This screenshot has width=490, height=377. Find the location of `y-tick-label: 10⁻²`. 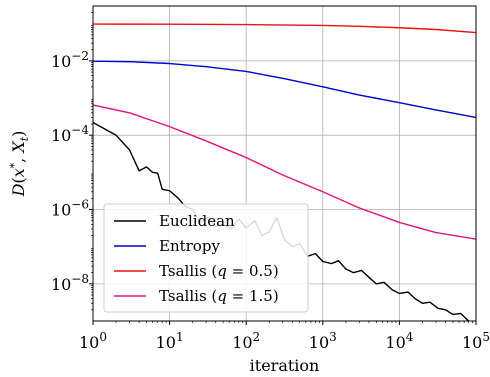

y-tick-label: 10⁻² is located at coordinates (70, 60).